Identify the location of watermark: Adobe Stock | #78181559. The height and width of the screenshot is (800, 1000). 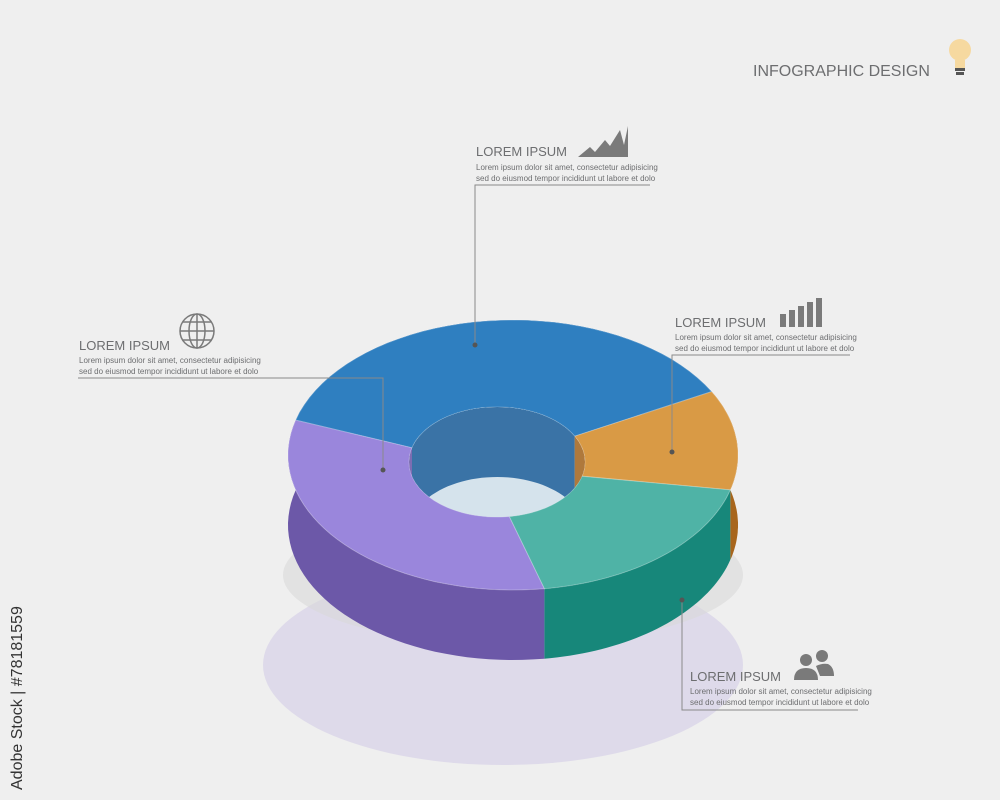
(17, 698).